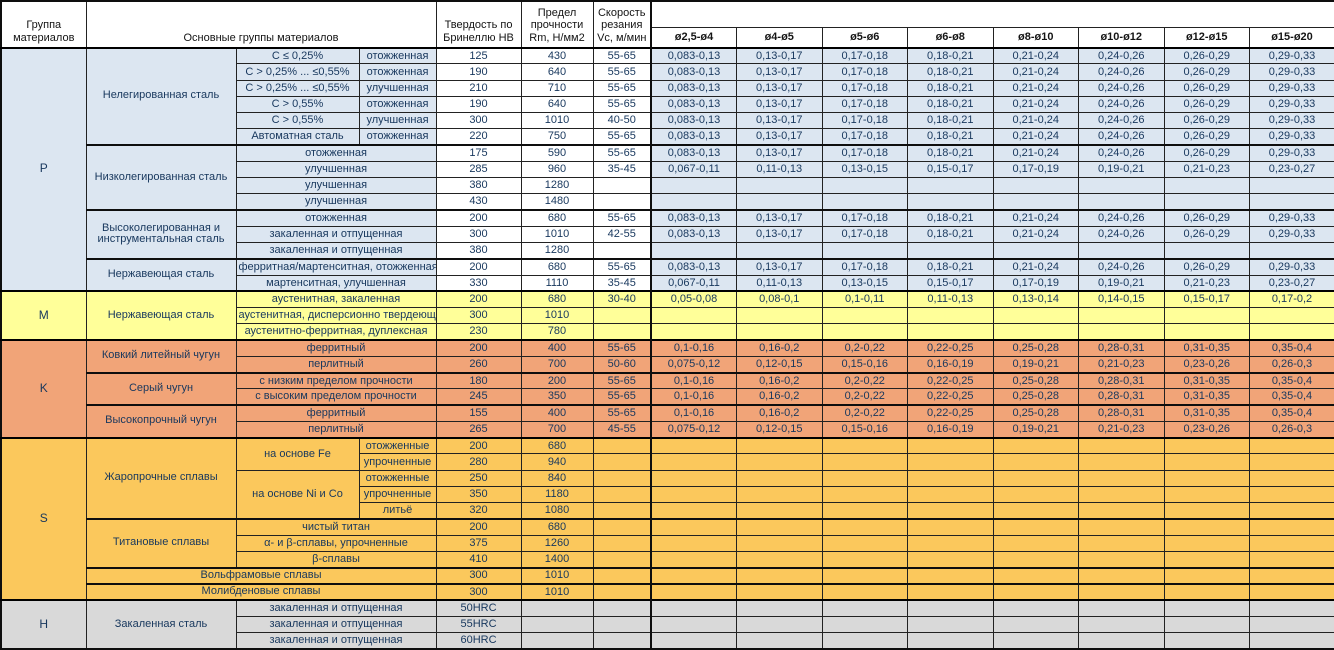 This screenshot has height=650, width=1334. Describe the element at coordinates (478, 641) in the screenshot. I see `cell-hb: 60HRC` at that location.